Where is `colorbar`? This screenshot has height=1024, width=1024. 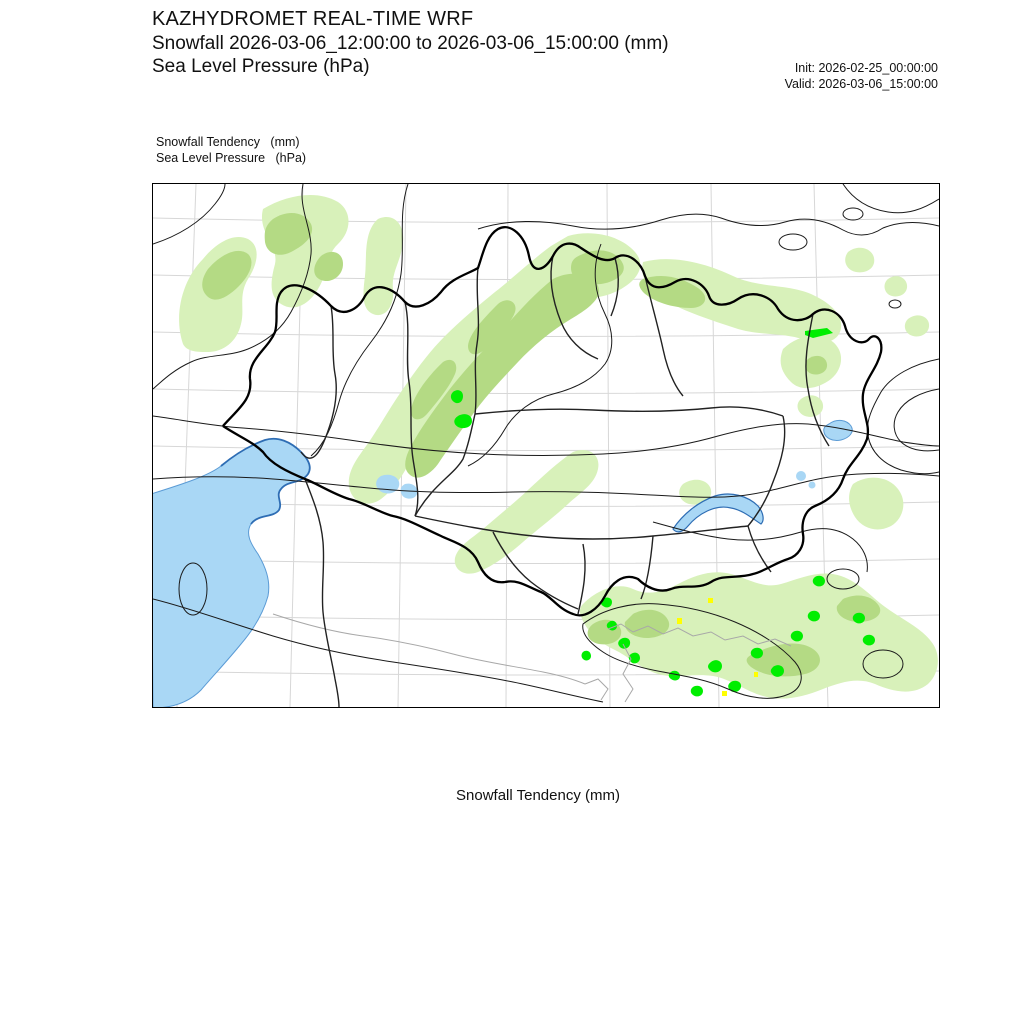 colorbar is located at coordinates (538, 834).